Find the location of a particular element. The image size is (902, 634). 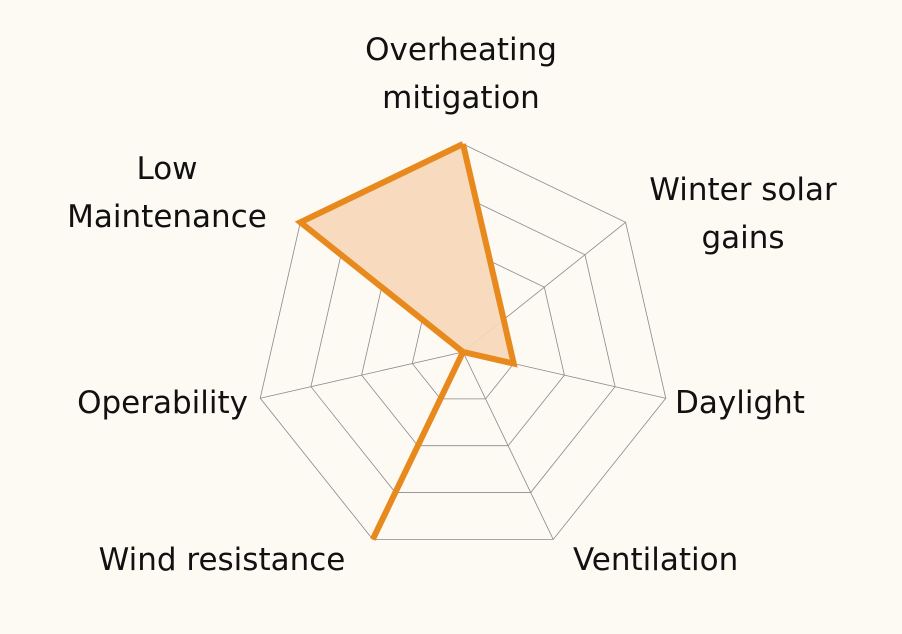

axis-label-wind-resistance: Wind resistance is located at coordinates (222, 560).